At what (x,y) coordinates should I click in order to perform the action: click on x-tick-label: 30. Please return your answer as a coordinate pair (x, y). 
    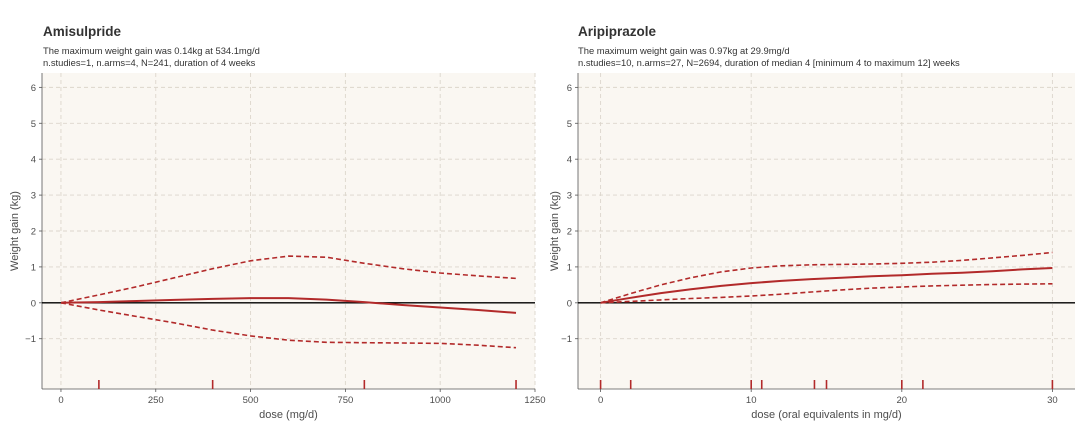
    Looking at the image, I should click on (1052, 400).